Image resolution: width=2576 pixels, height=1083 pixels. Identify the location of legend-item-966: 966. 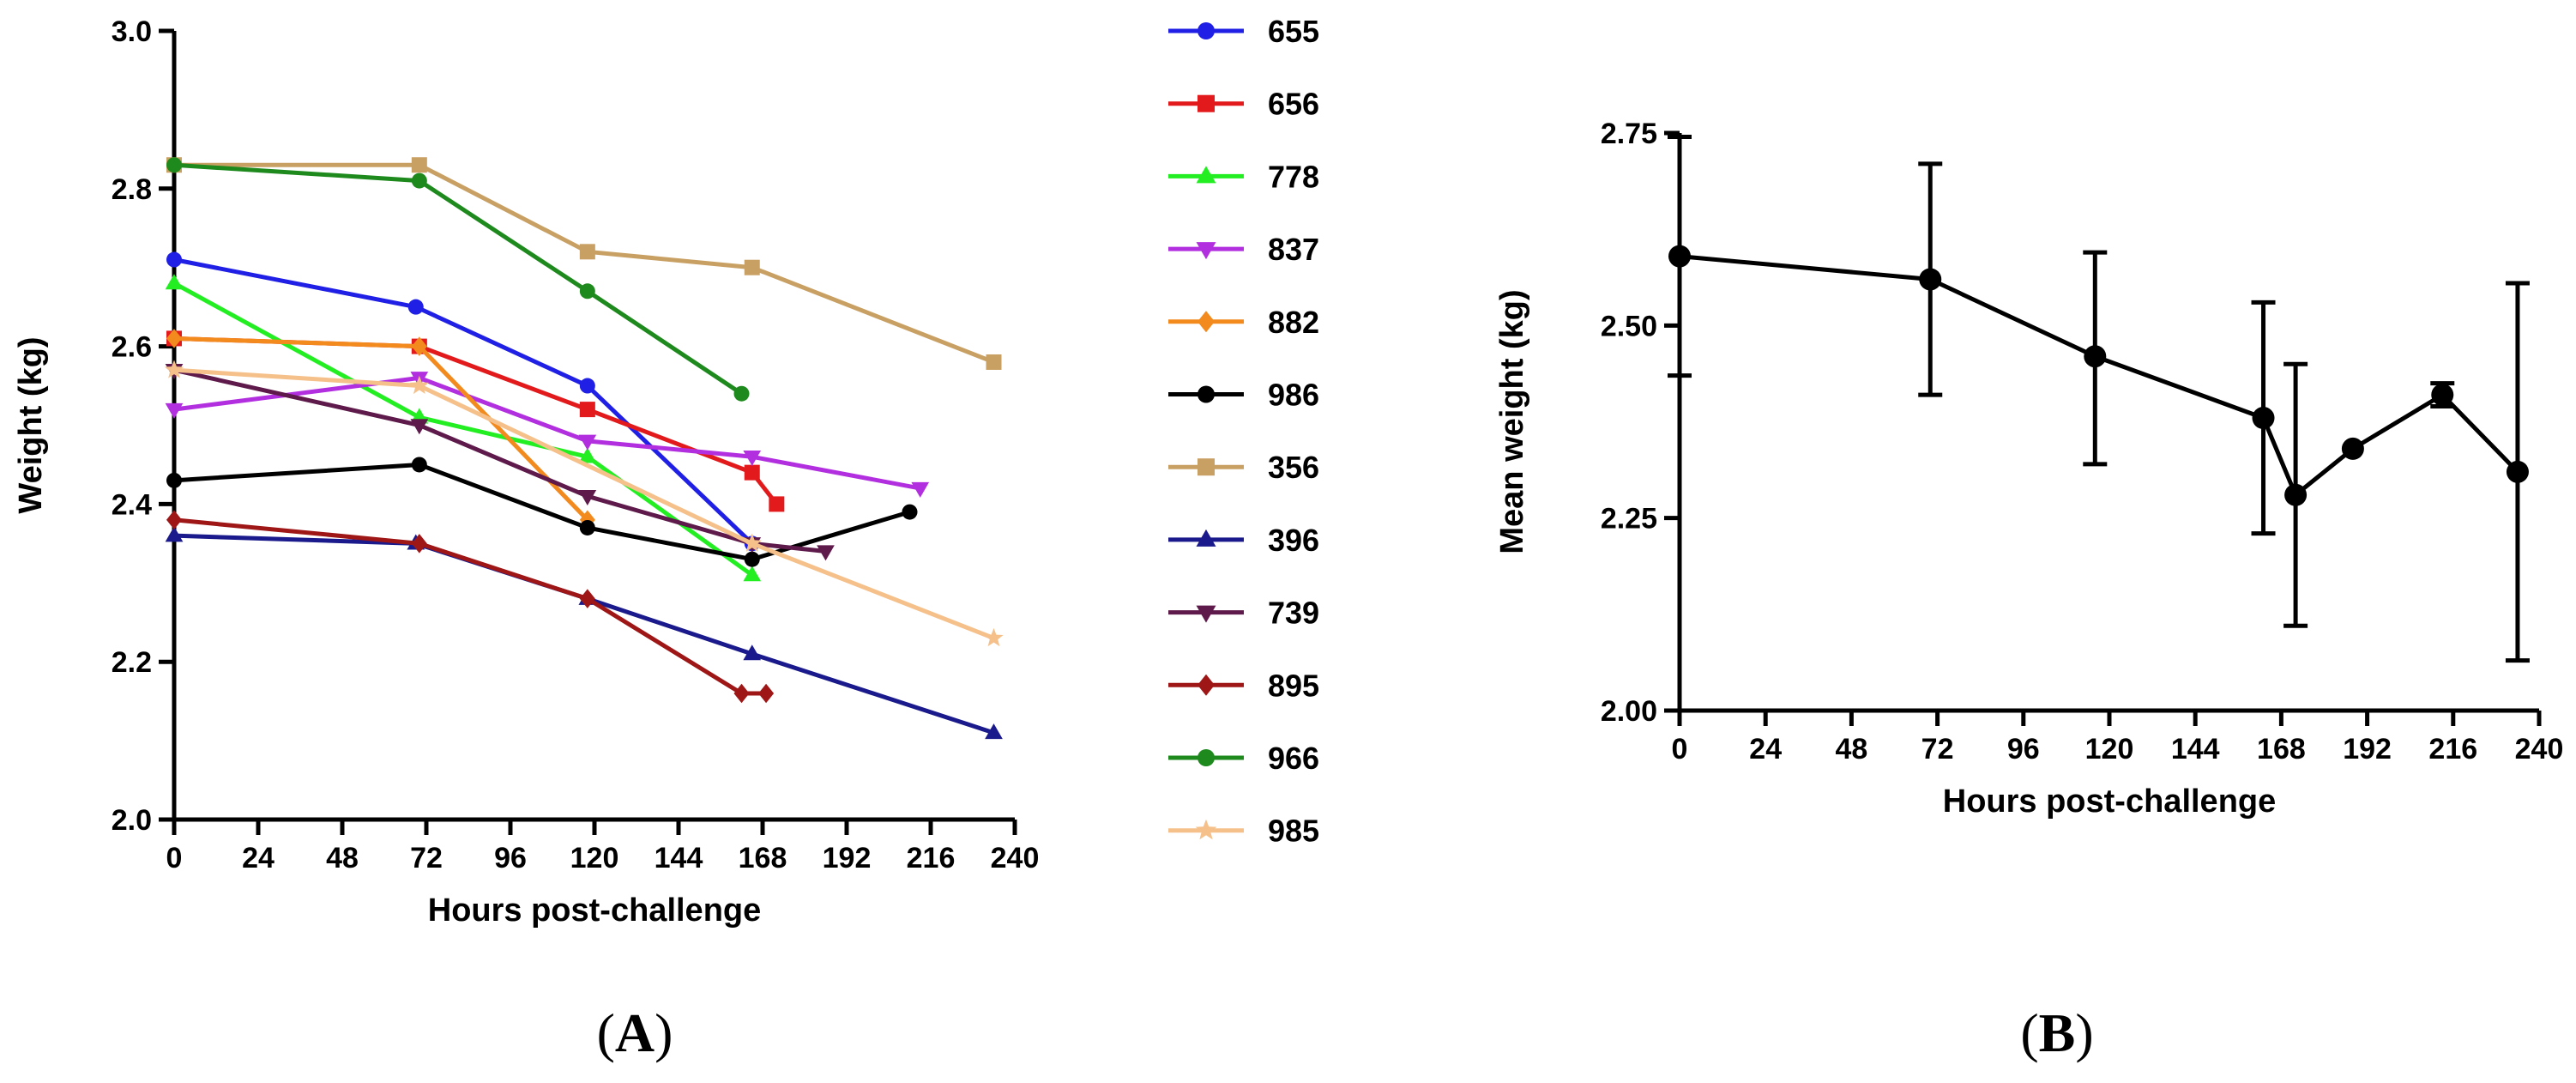
(1243, 758).